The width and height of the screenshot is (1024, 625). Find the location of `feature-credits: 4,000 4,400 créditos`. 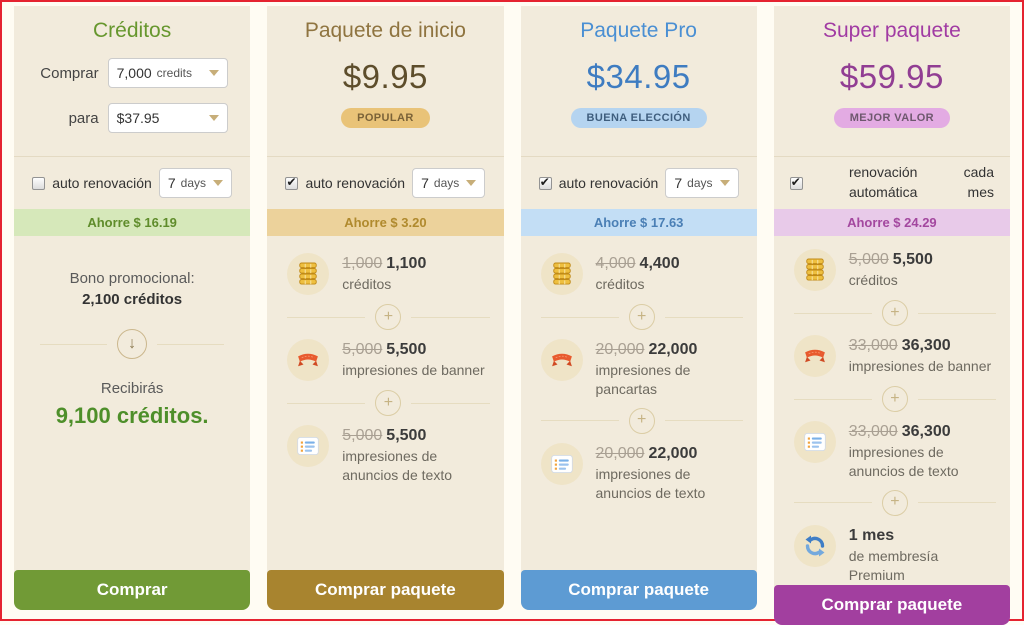

feature-credits: 4,000 4,400 créditos is located at coordinates (641, 274).